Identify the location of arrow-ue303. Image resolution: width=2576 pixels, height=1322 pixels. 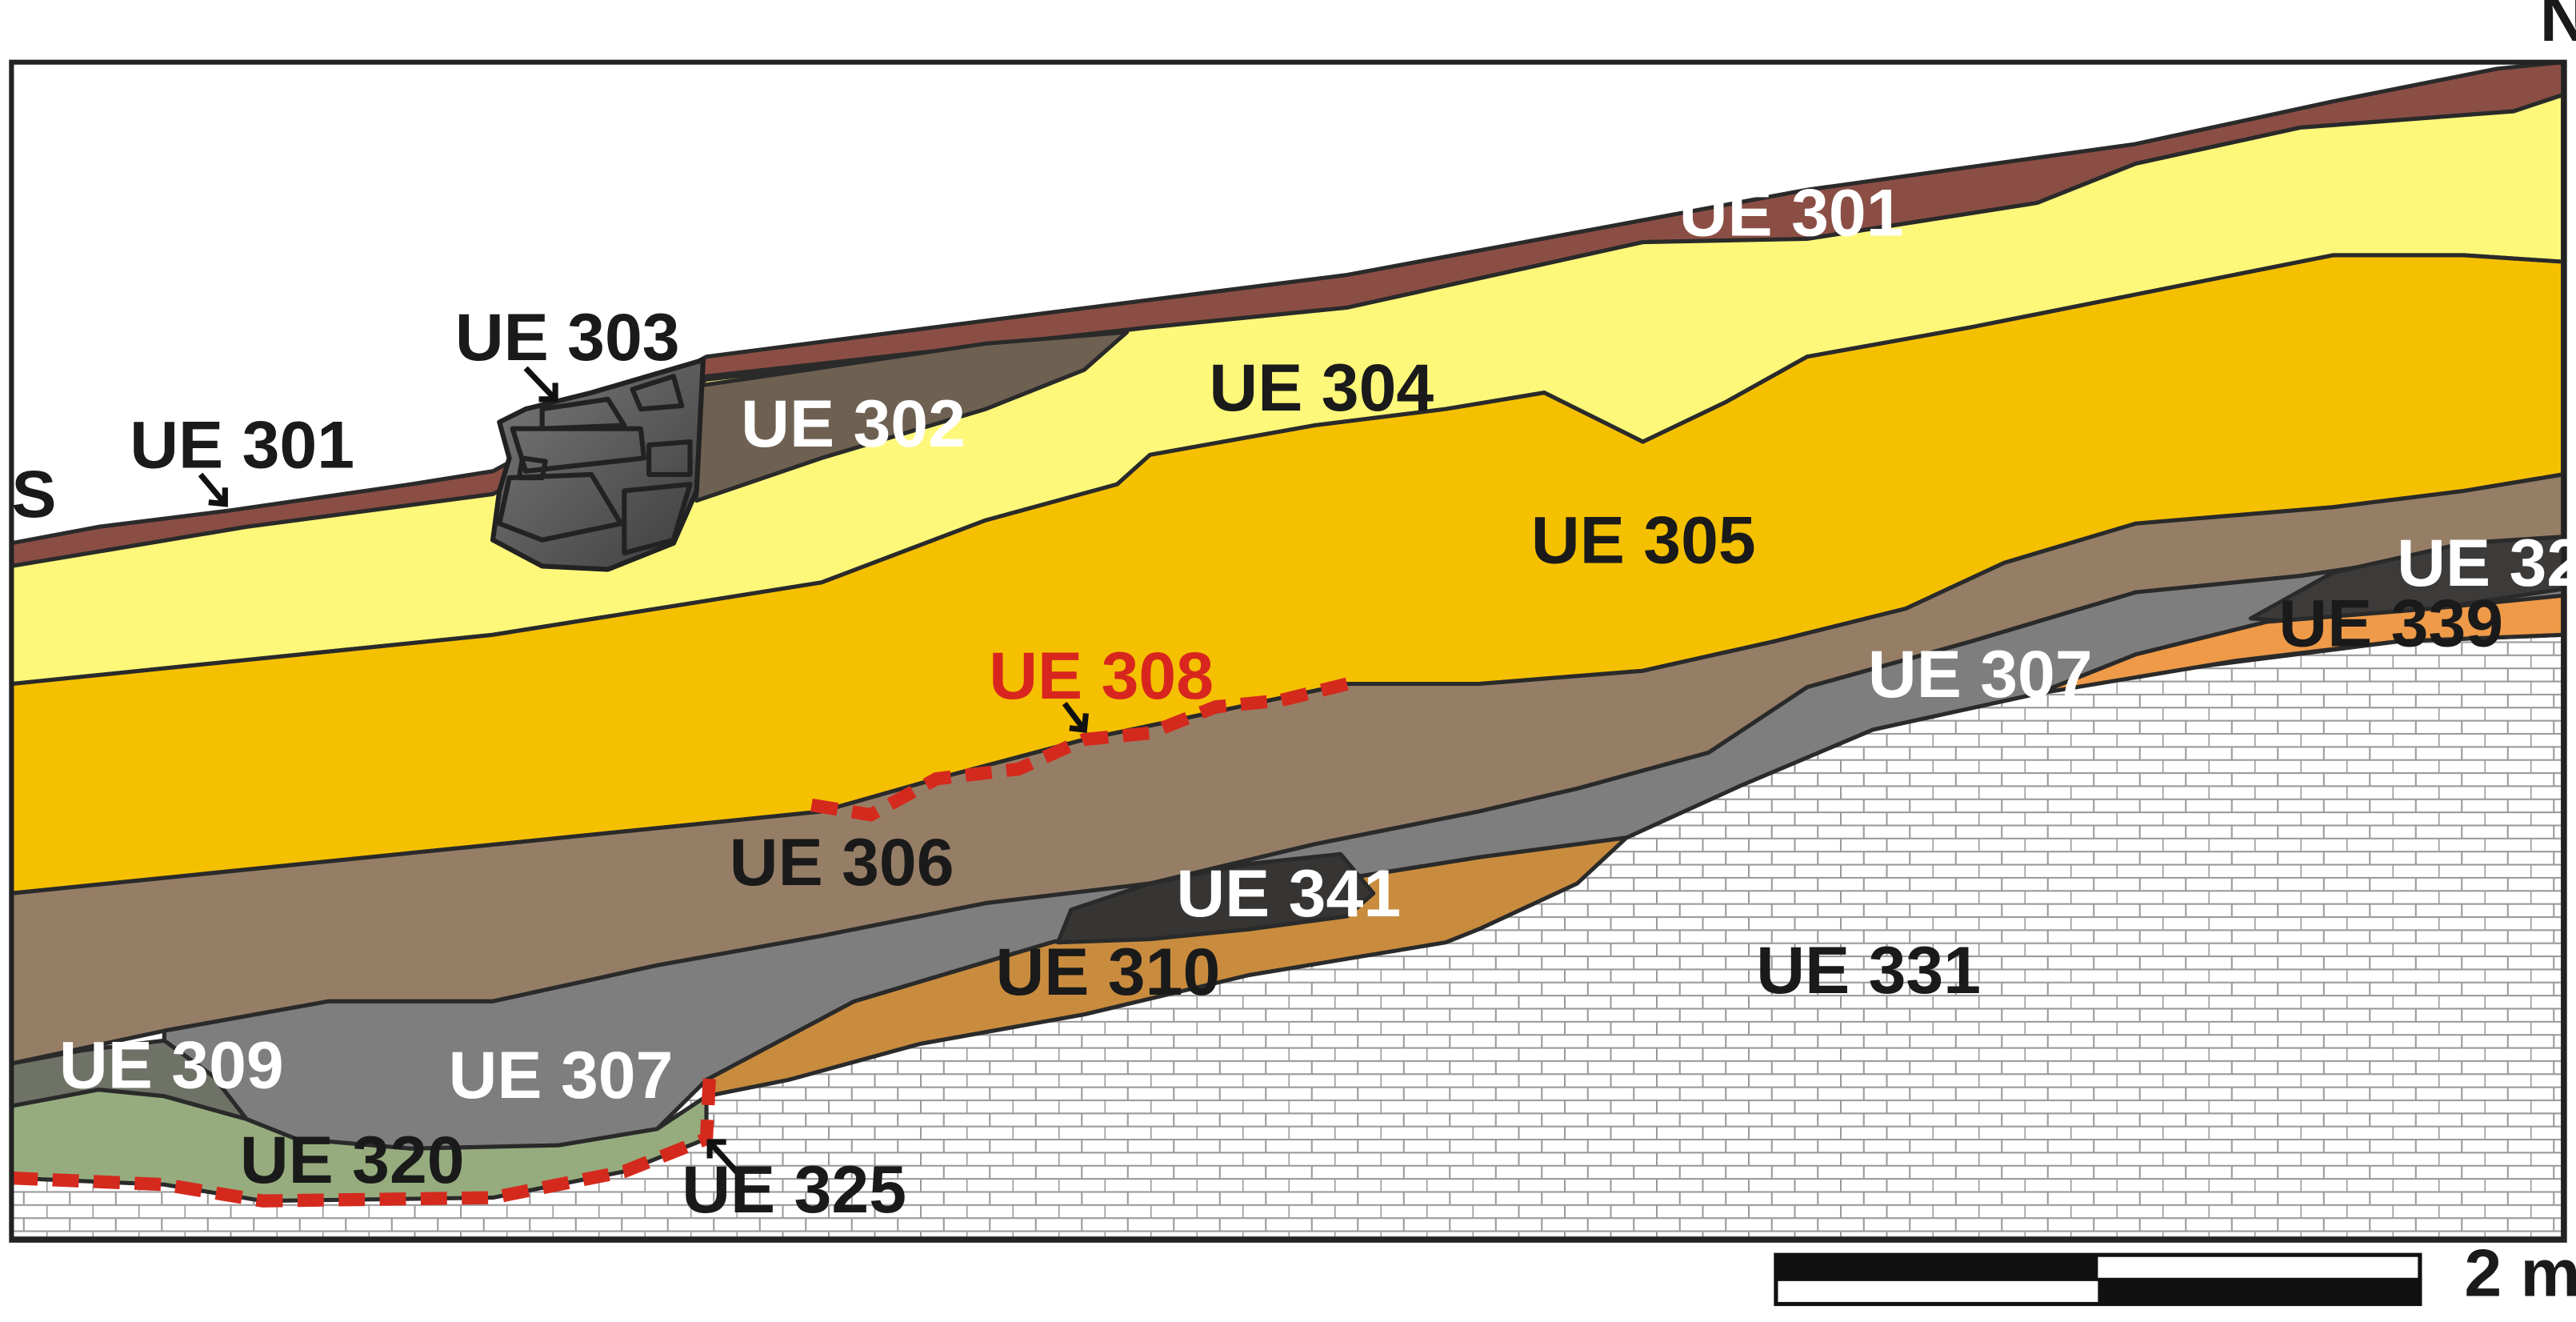
(540, 384).